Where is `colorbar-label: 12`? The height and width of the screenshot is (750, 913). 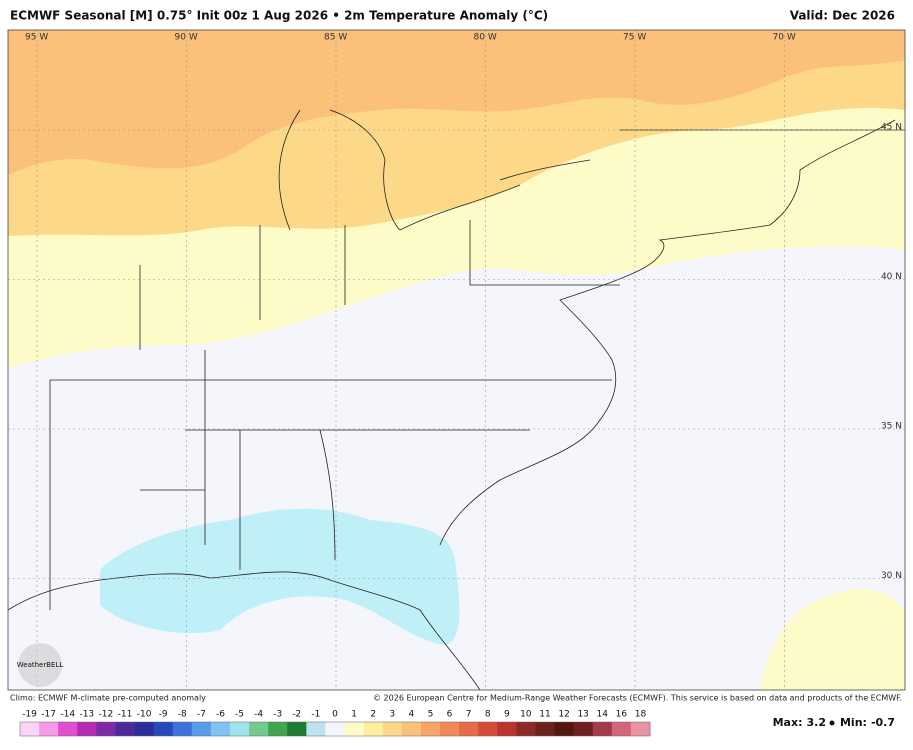 colorbar-label: 12 is located at coordinates (563, 715).